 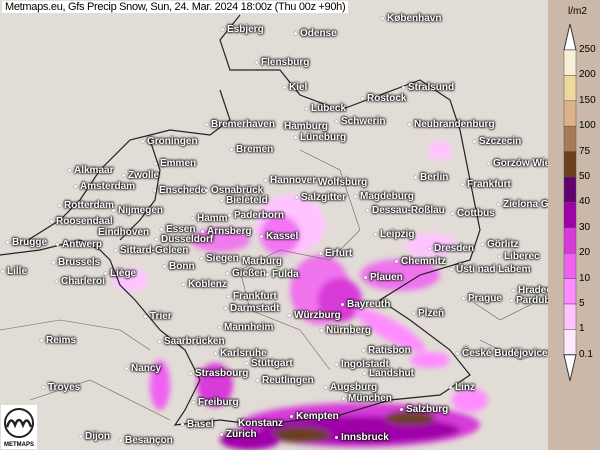 I want to click on city-label: Trier, so click(x=158, y=317).